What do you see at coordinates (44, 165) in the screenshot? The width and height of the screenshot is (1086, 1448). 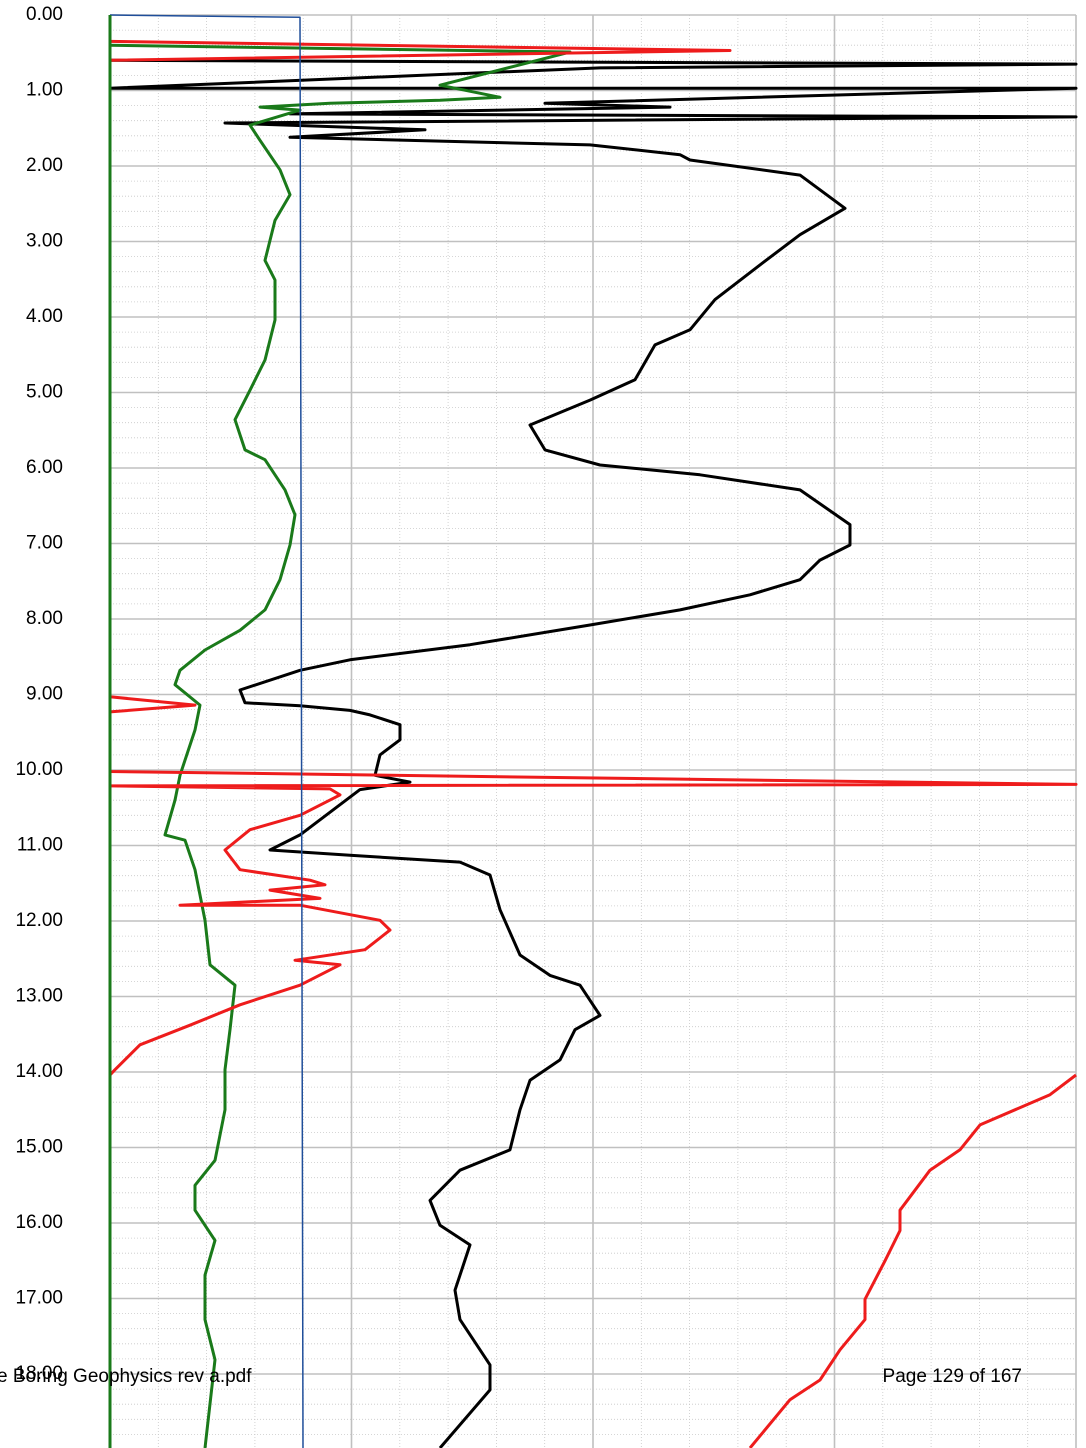 I see `y-tick-label: 2.00` at bounding box center [44, 165].